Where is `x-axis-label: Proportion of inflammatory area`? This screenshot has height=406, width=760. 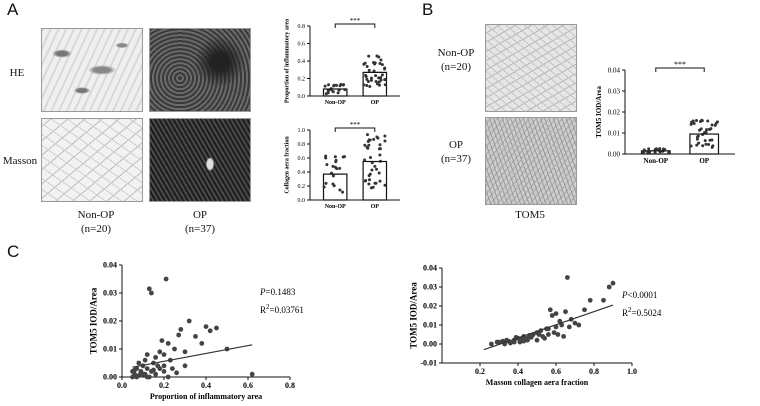 x-axis-label: Proportion of inflammatory area is located at coordinates (206, 396).